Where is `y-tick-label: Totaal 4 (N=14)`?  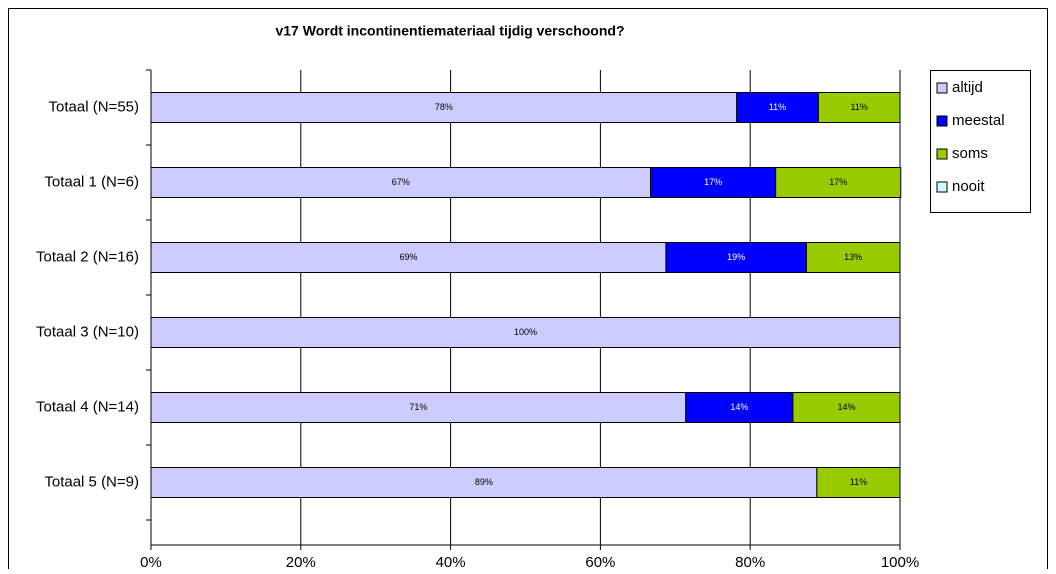 y-tick-label: Totaal 4 (N=14) is located at coordinates (87, 406).